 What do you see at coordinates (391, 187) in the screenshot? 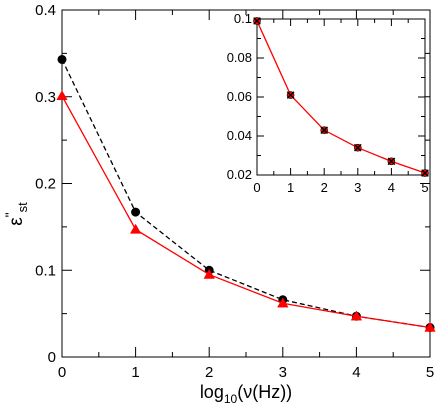
I see `inset-x-tick-label: 4` at bounding box center [391, 187].